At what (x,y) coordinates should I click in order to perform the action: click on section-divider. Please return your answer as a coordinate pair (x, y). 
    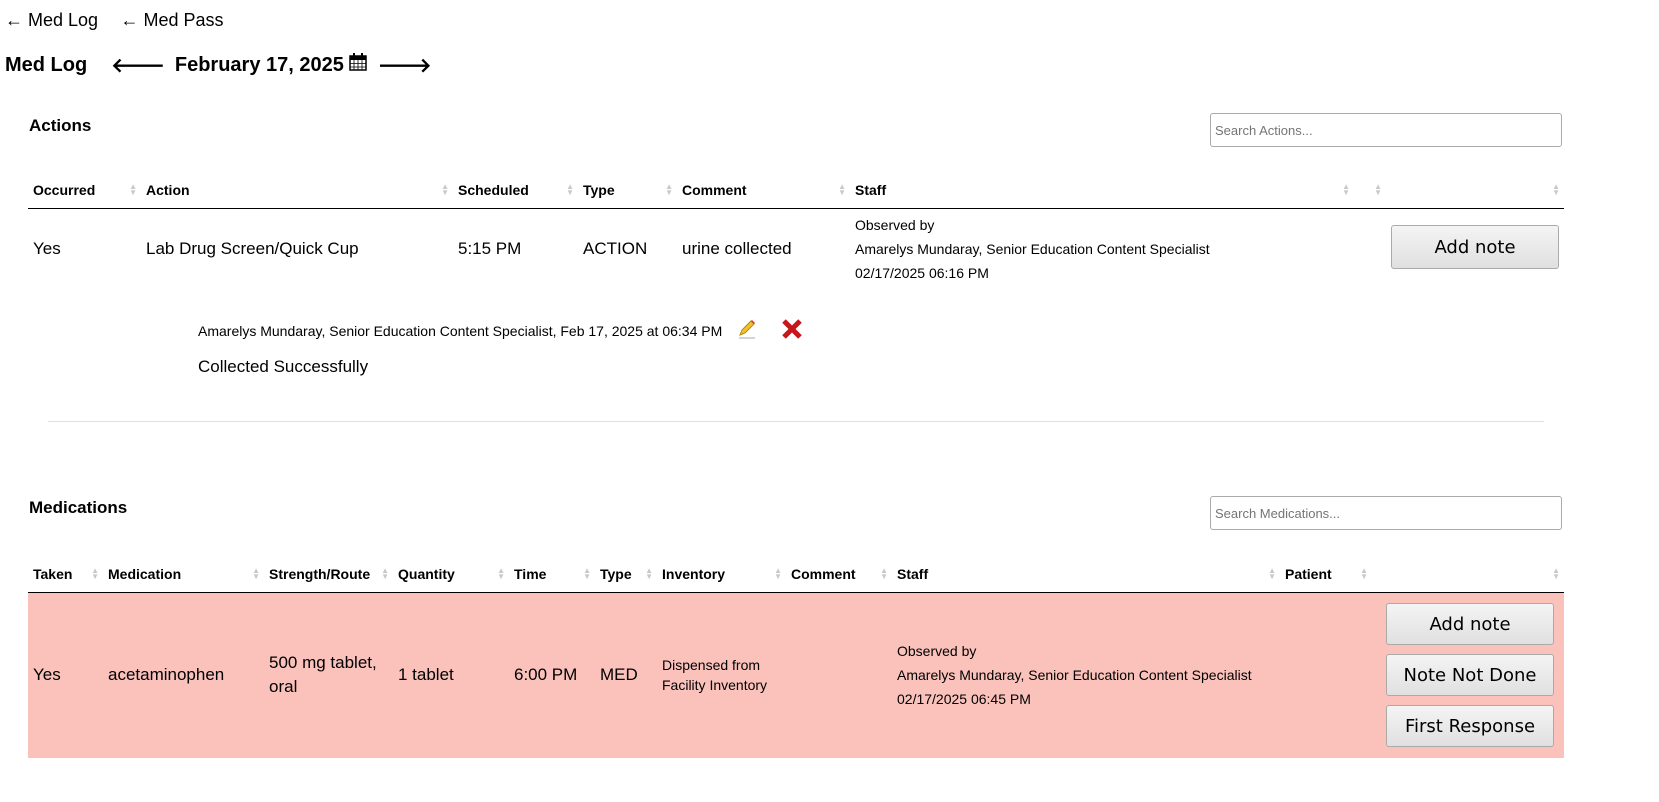
    Looking at the image, I should click on (796, 421).